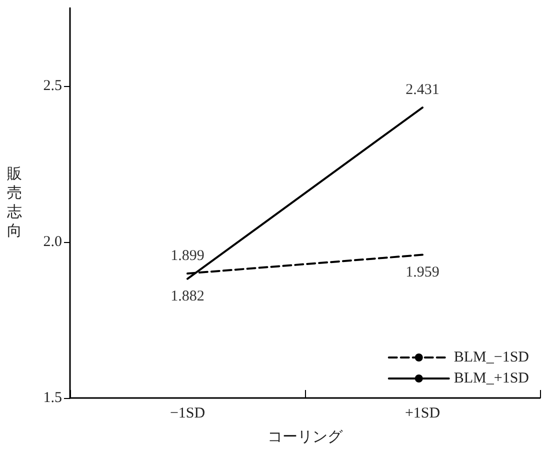 This screenshot has width=552, height=453. I want to click on data-label: 1.899, so click(187, 256).